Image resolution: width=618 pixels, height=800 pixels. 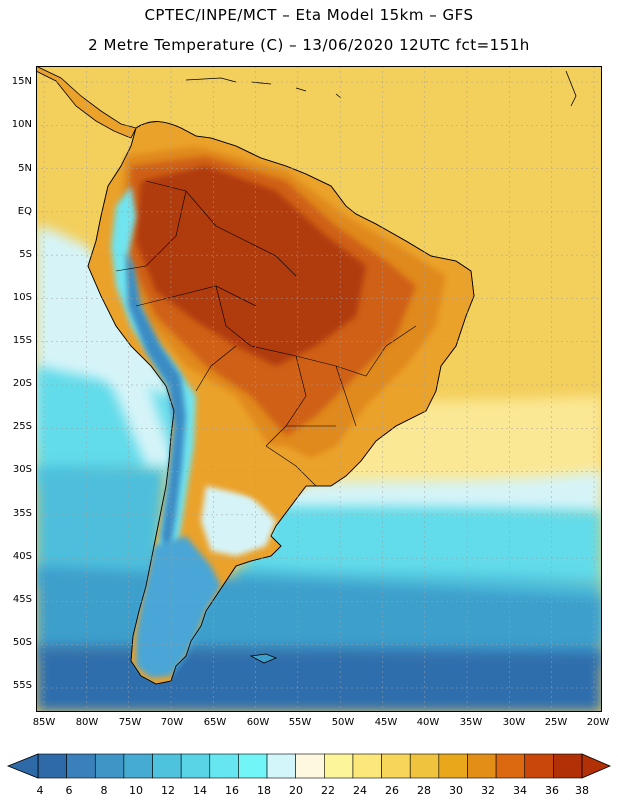 What do you see at coordinates (44, 722) in the screenshot?
I see `lon-label: 85W` at bounding box center [44, 722].